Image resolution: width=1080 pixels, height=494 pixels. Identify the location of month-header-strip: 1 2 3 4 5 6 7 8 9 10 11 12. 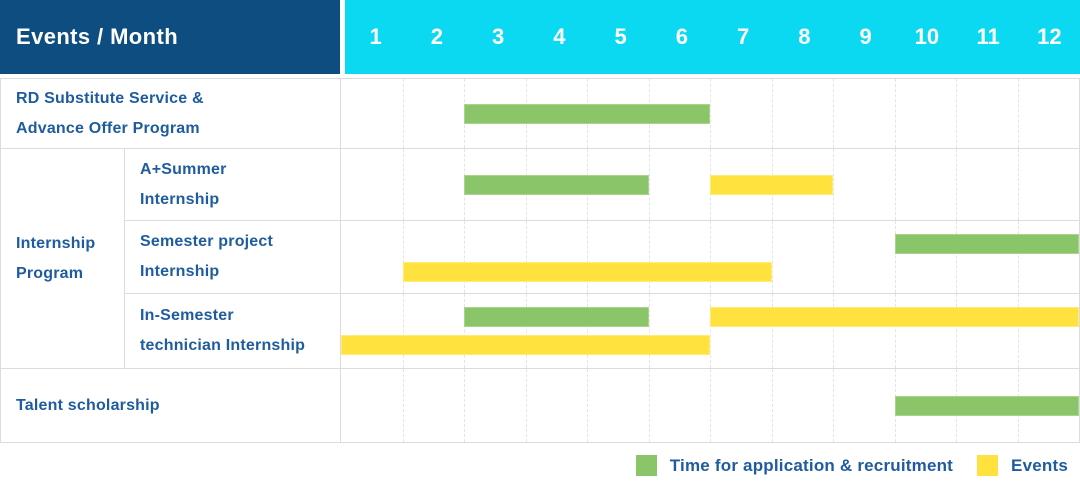
(712, 37).